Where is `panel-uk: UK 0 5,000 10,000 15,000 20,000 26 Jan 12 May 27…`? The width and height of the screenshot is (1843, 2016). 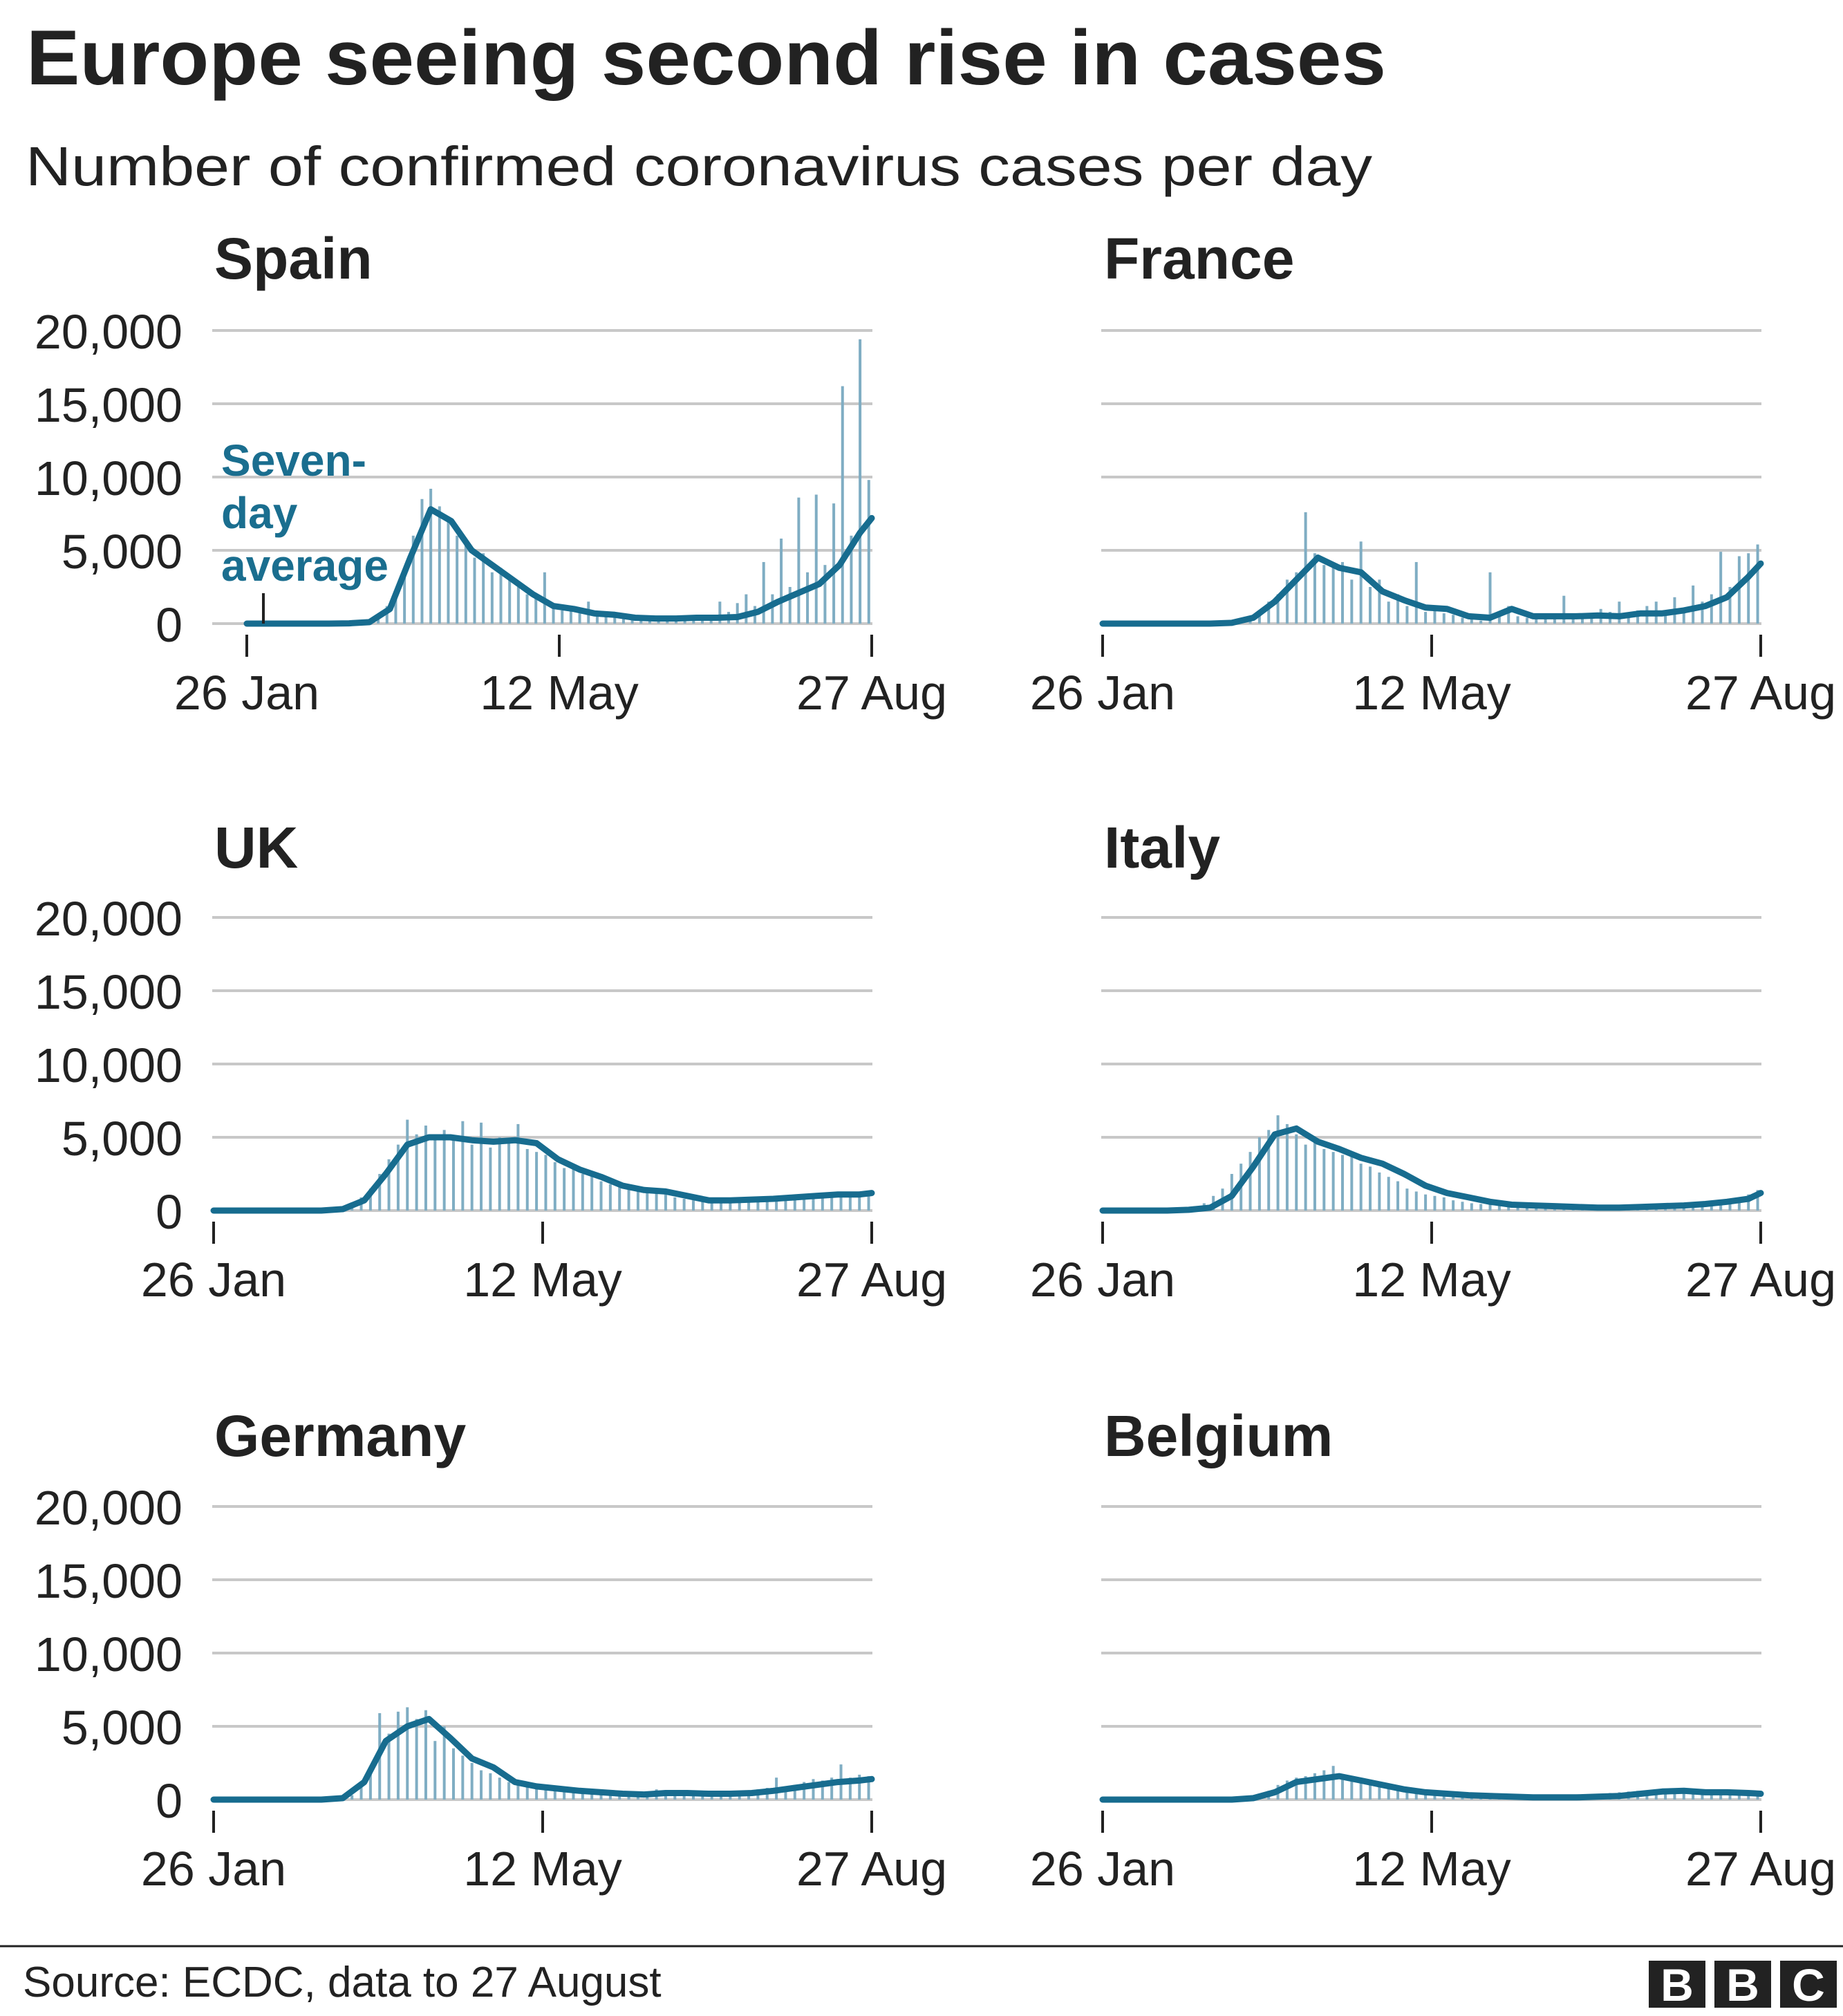
panel-uk: UK 0 5,000 10,000 15,000 20,000 26 Jan 12 May 27… is located at coordinates (491, 1061).